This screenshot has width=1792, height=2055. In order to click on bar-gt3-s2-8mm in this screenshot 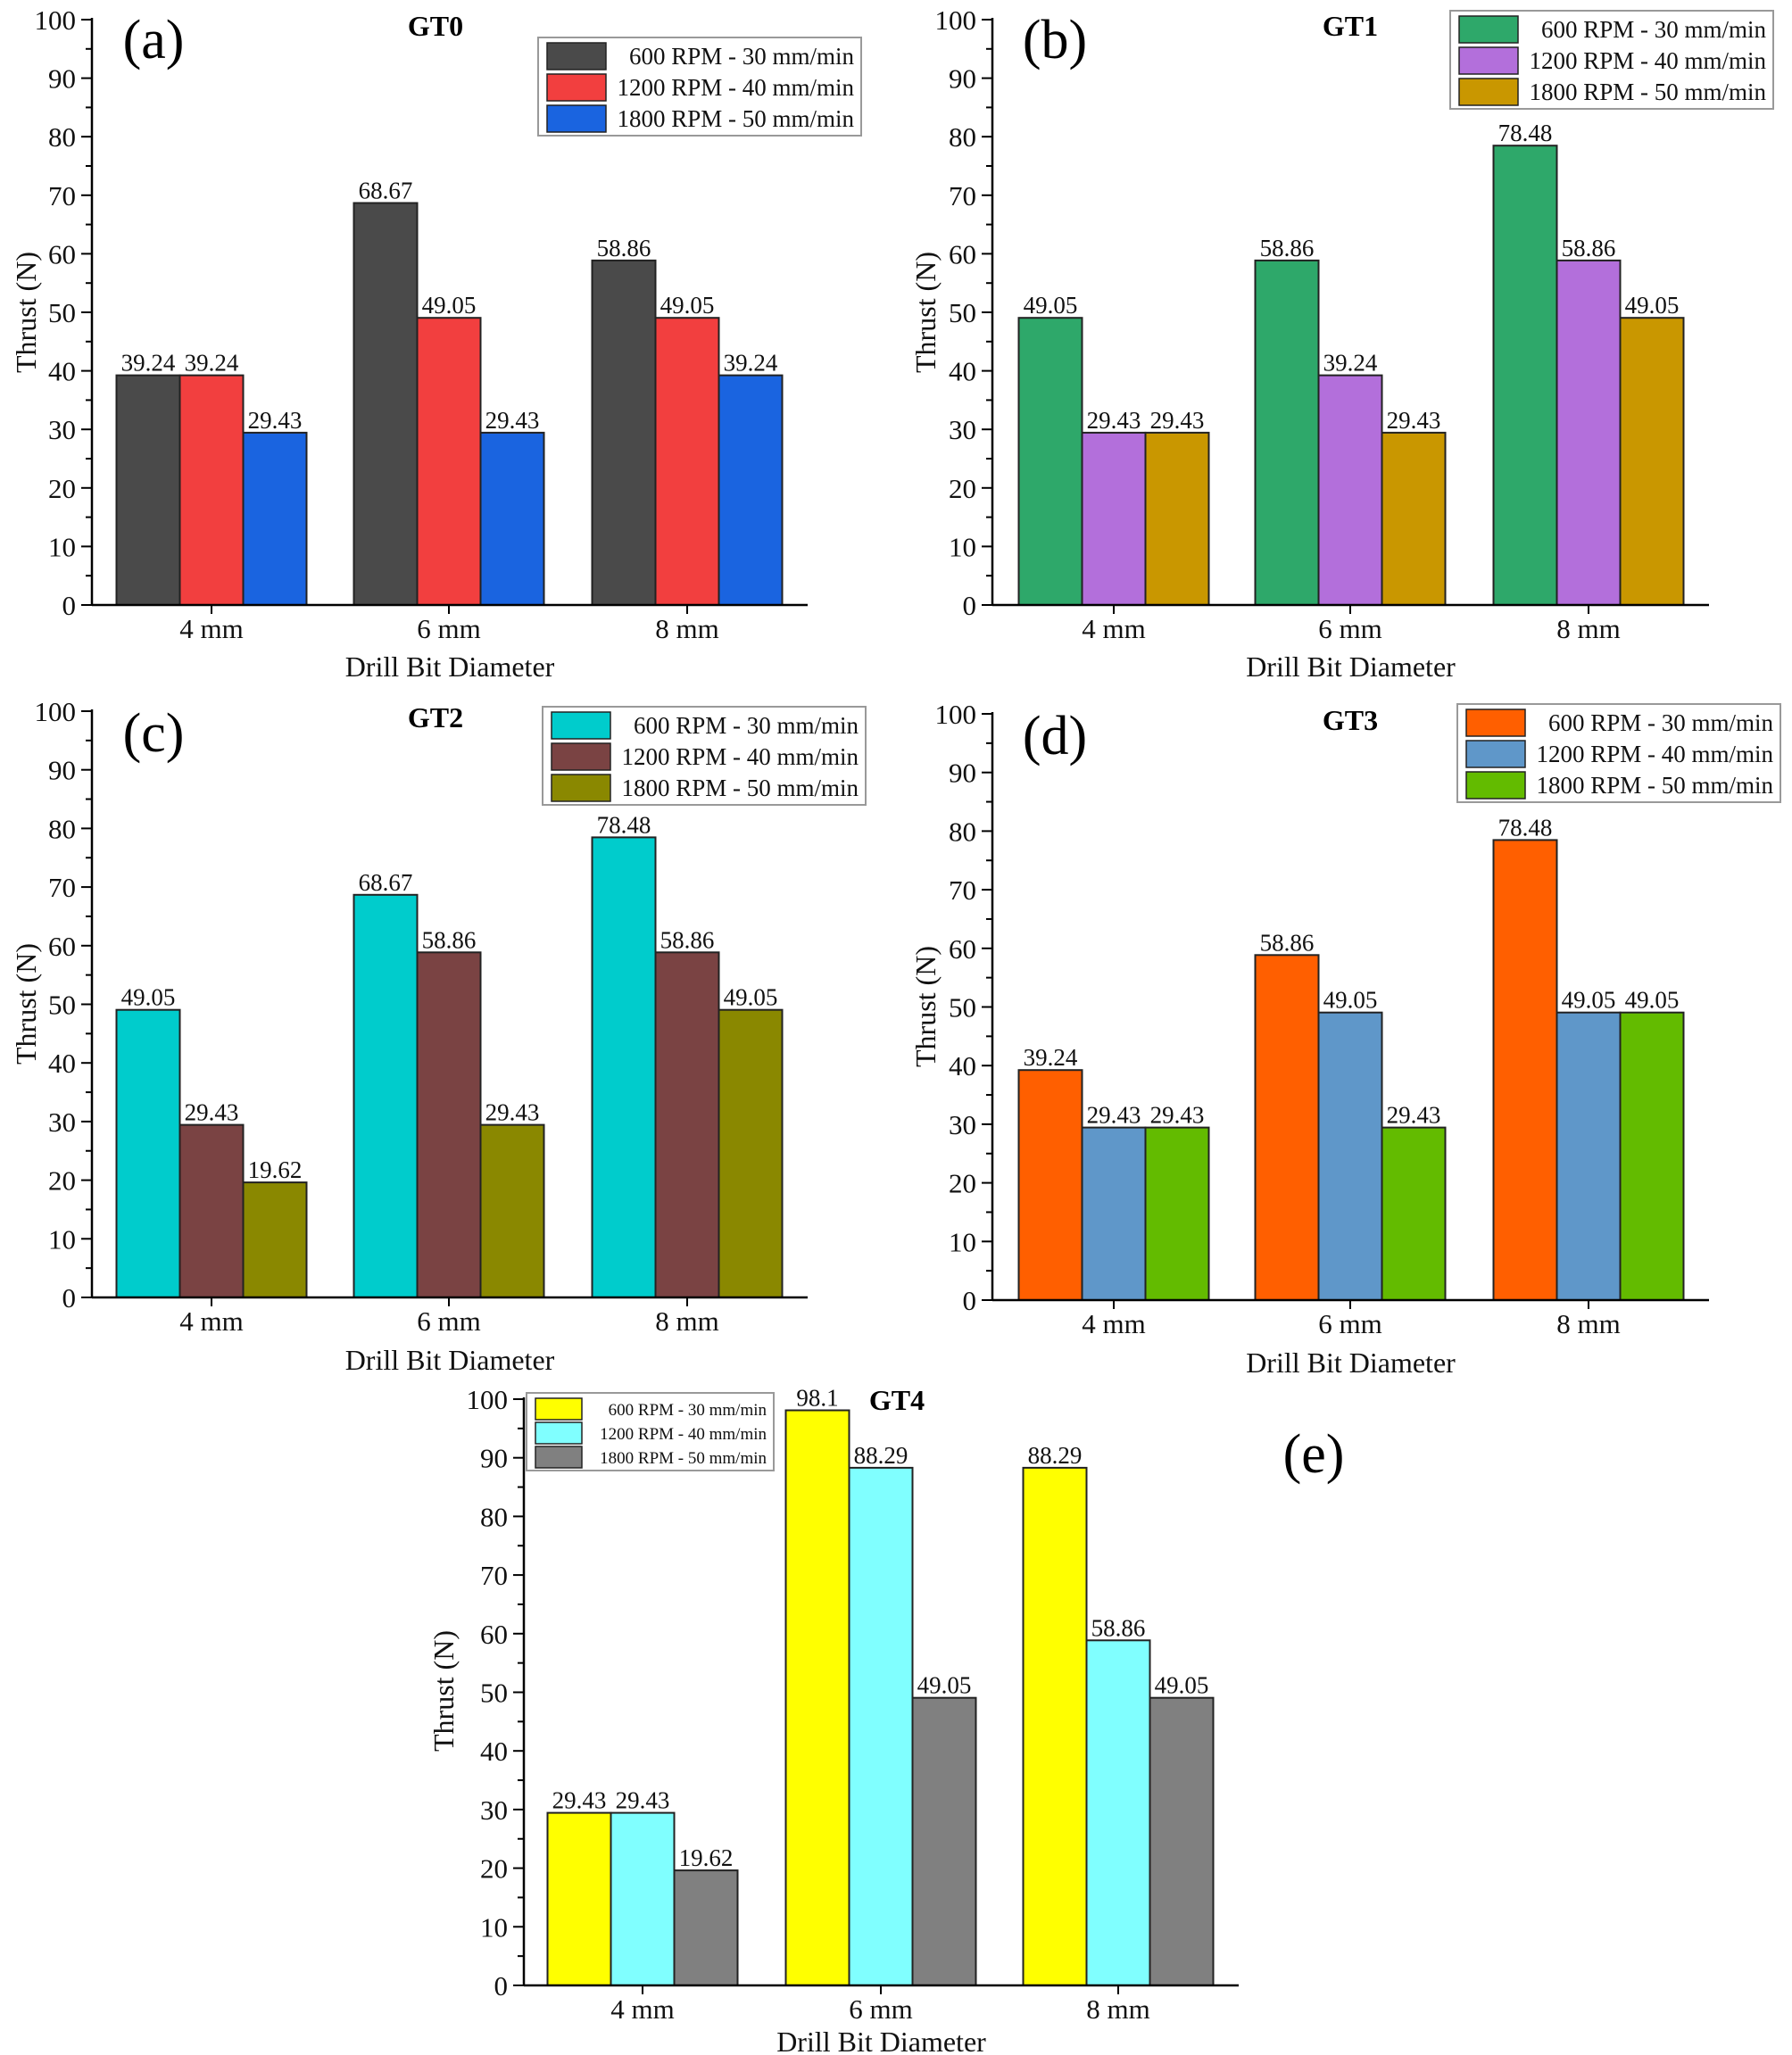, I will do `click(1589, 1156)`.